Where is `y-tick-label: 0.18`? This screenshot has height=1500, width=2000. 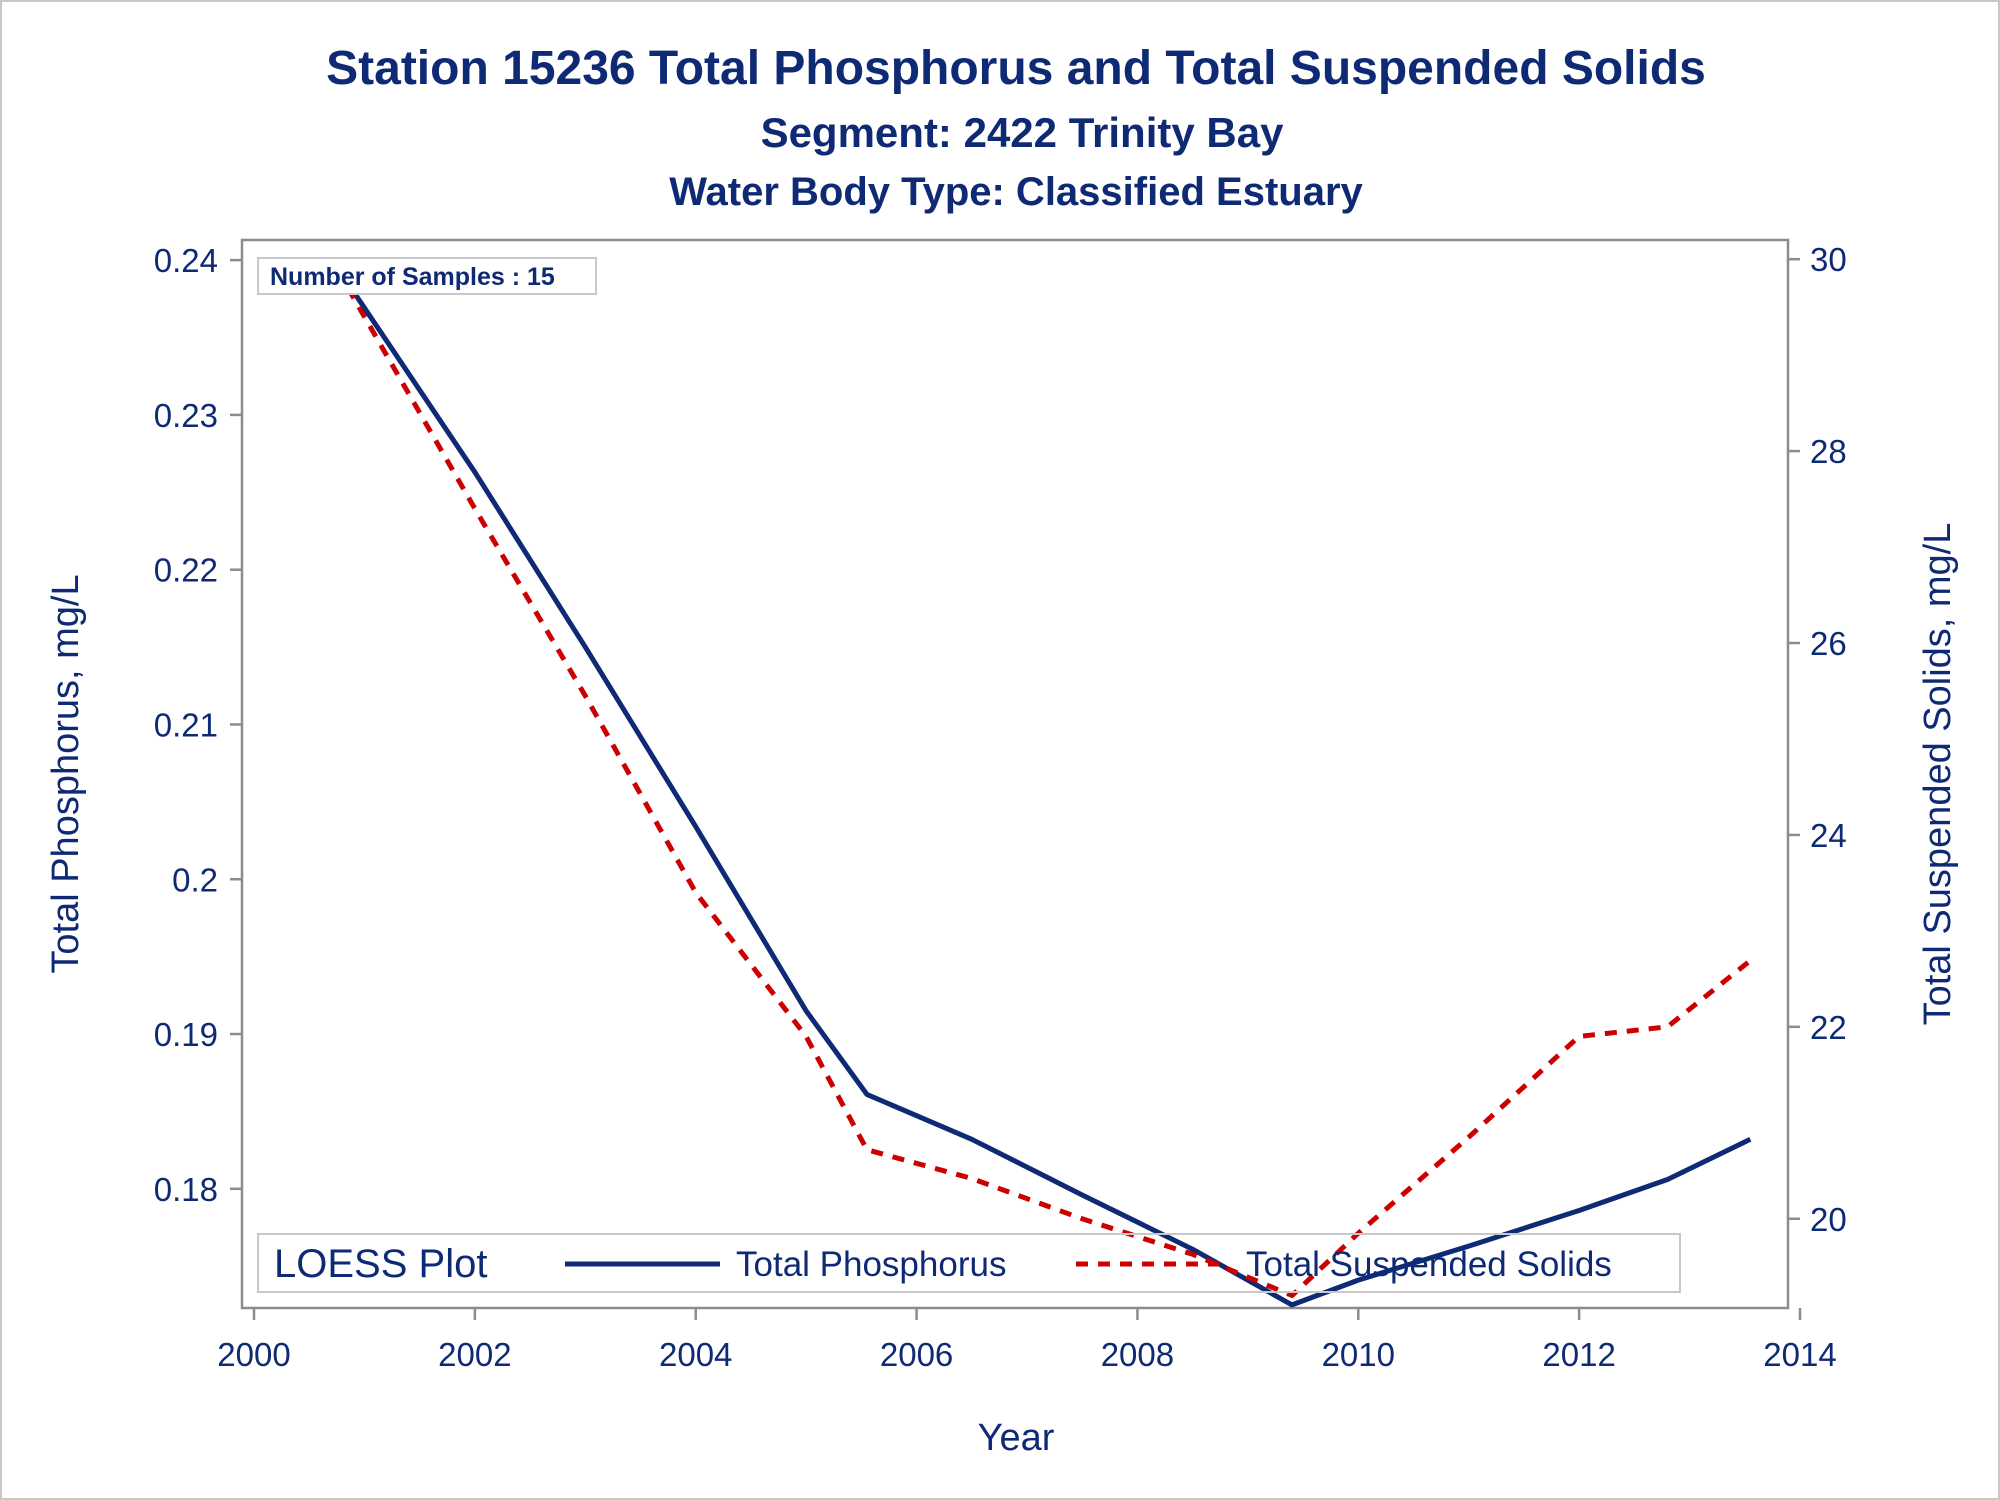 y-tick-label: 0.18 is located at coordinates (186, 1189).